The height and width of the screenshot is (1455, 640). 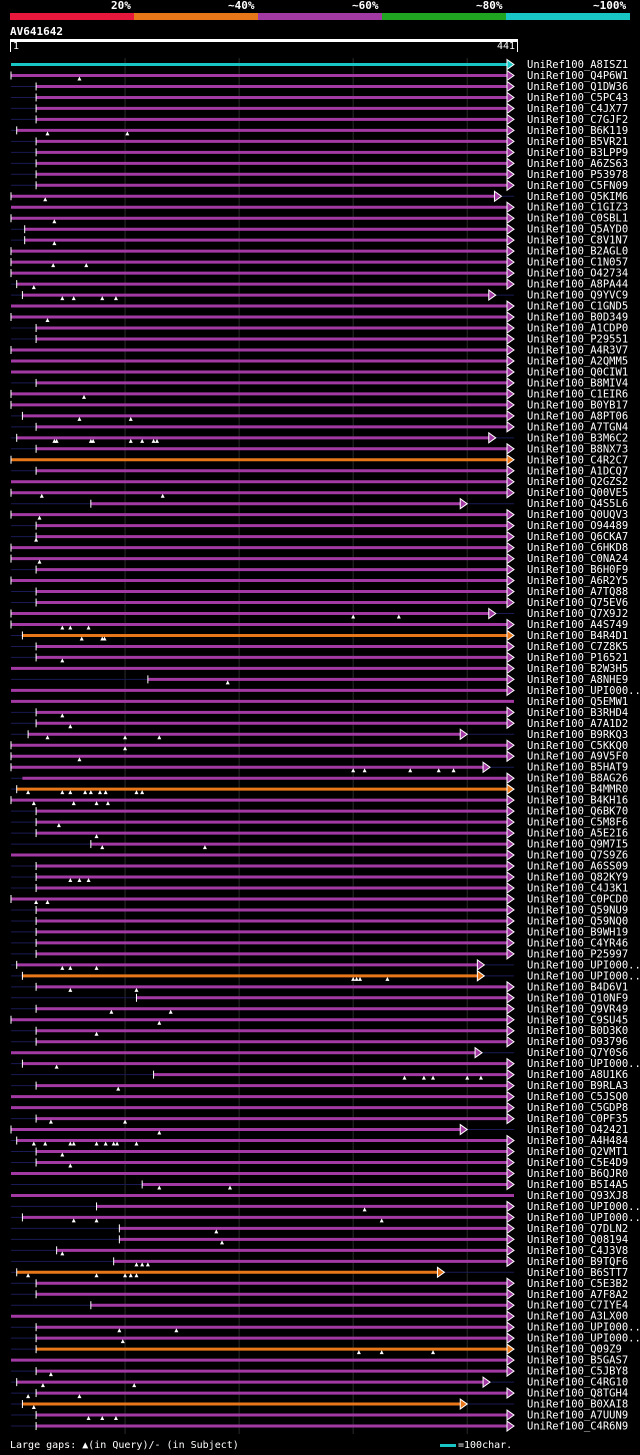 What do you see at coordinates (577, 636) in the screenshot?
I see `hit-label: UniRef100_B4R4D1` at bounding box center [577, 636].